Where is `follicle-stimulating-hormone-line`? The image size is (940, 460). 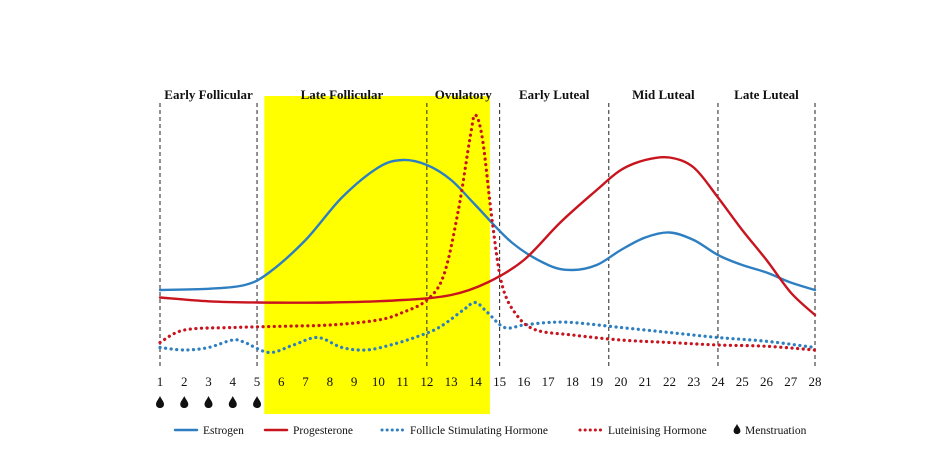 follicle-stimulating-hormone-line is located at coordinates (487, 327).